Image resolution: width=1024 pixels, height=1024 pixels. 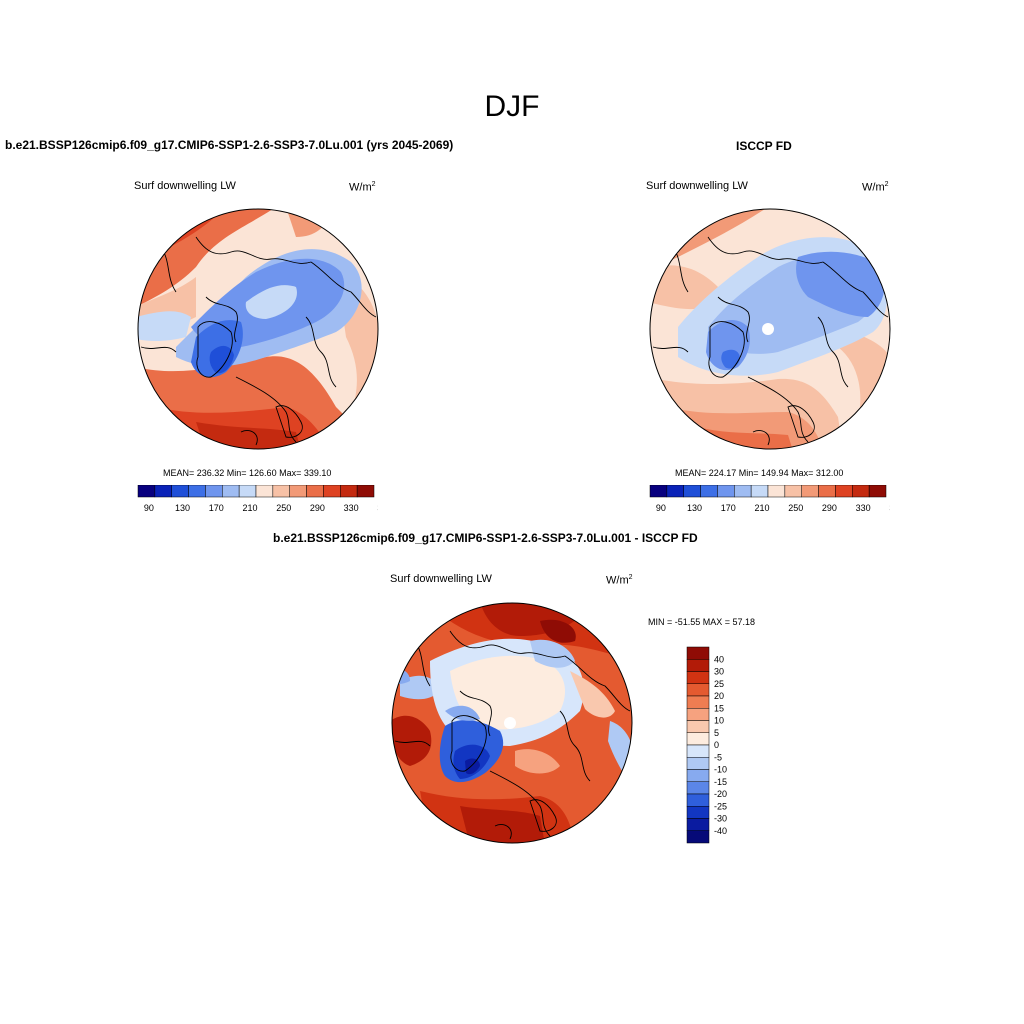 What do you see at coordinates (759, 473) in the screenshot?
I see `obs-stats: MEAN= 224.17 Min= 149.94 Max= 312.00` at bounding box center [759, 473].